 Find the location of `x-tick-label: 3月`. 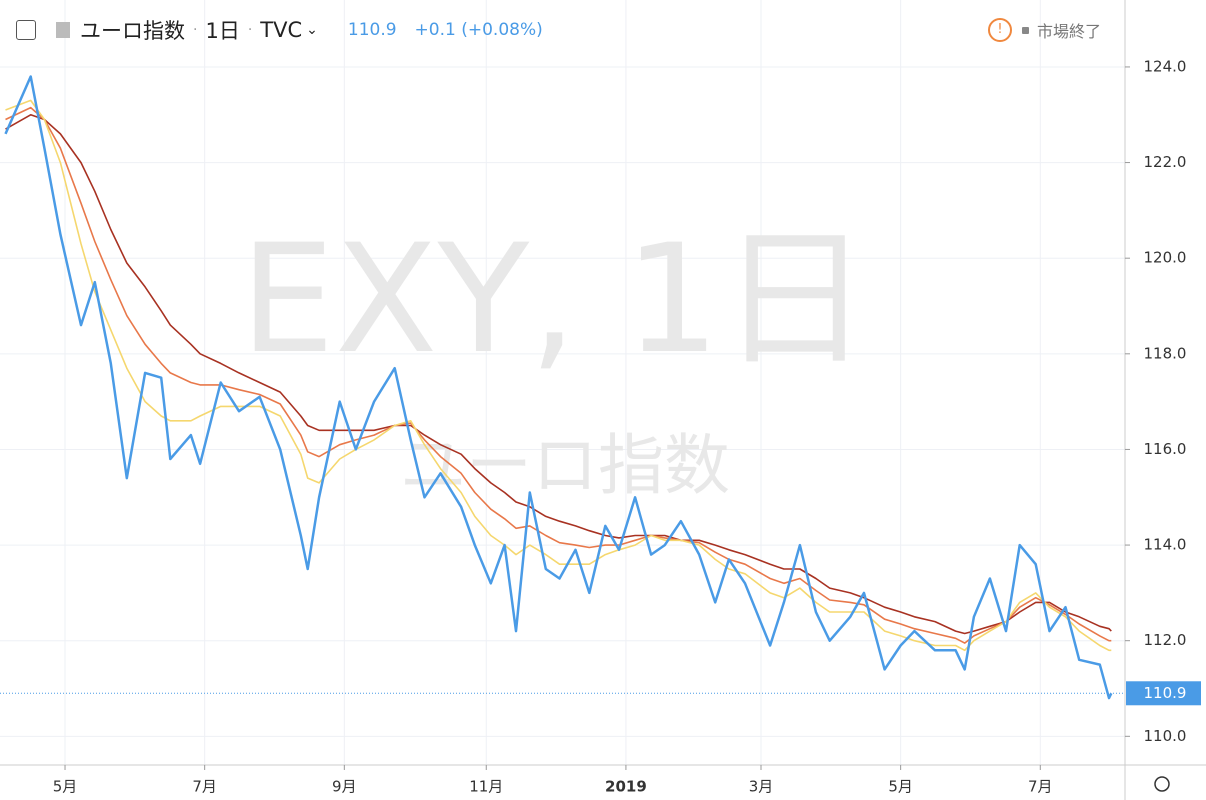

x-tick-label: 3月 is located at coordinates (761, 787).